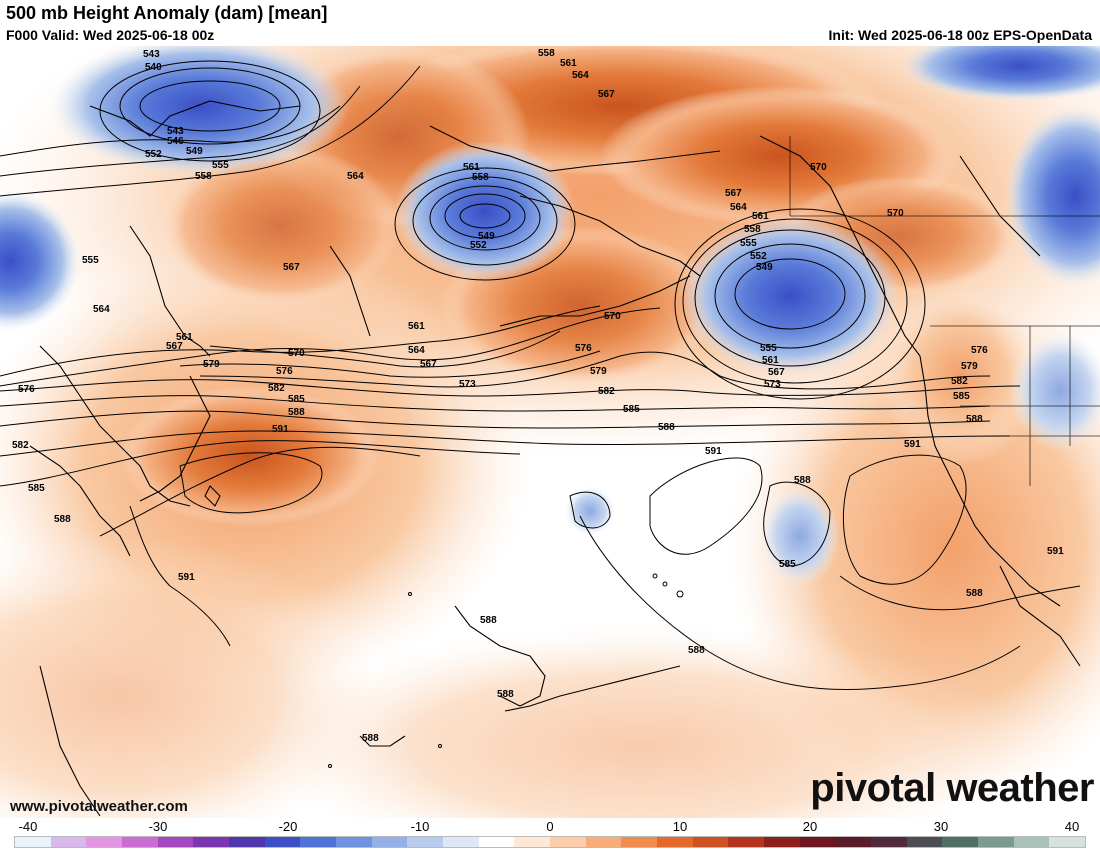  Describe the element at coordinates (175, 131) in the screenshot. I see `contour-label: 543` at that location.